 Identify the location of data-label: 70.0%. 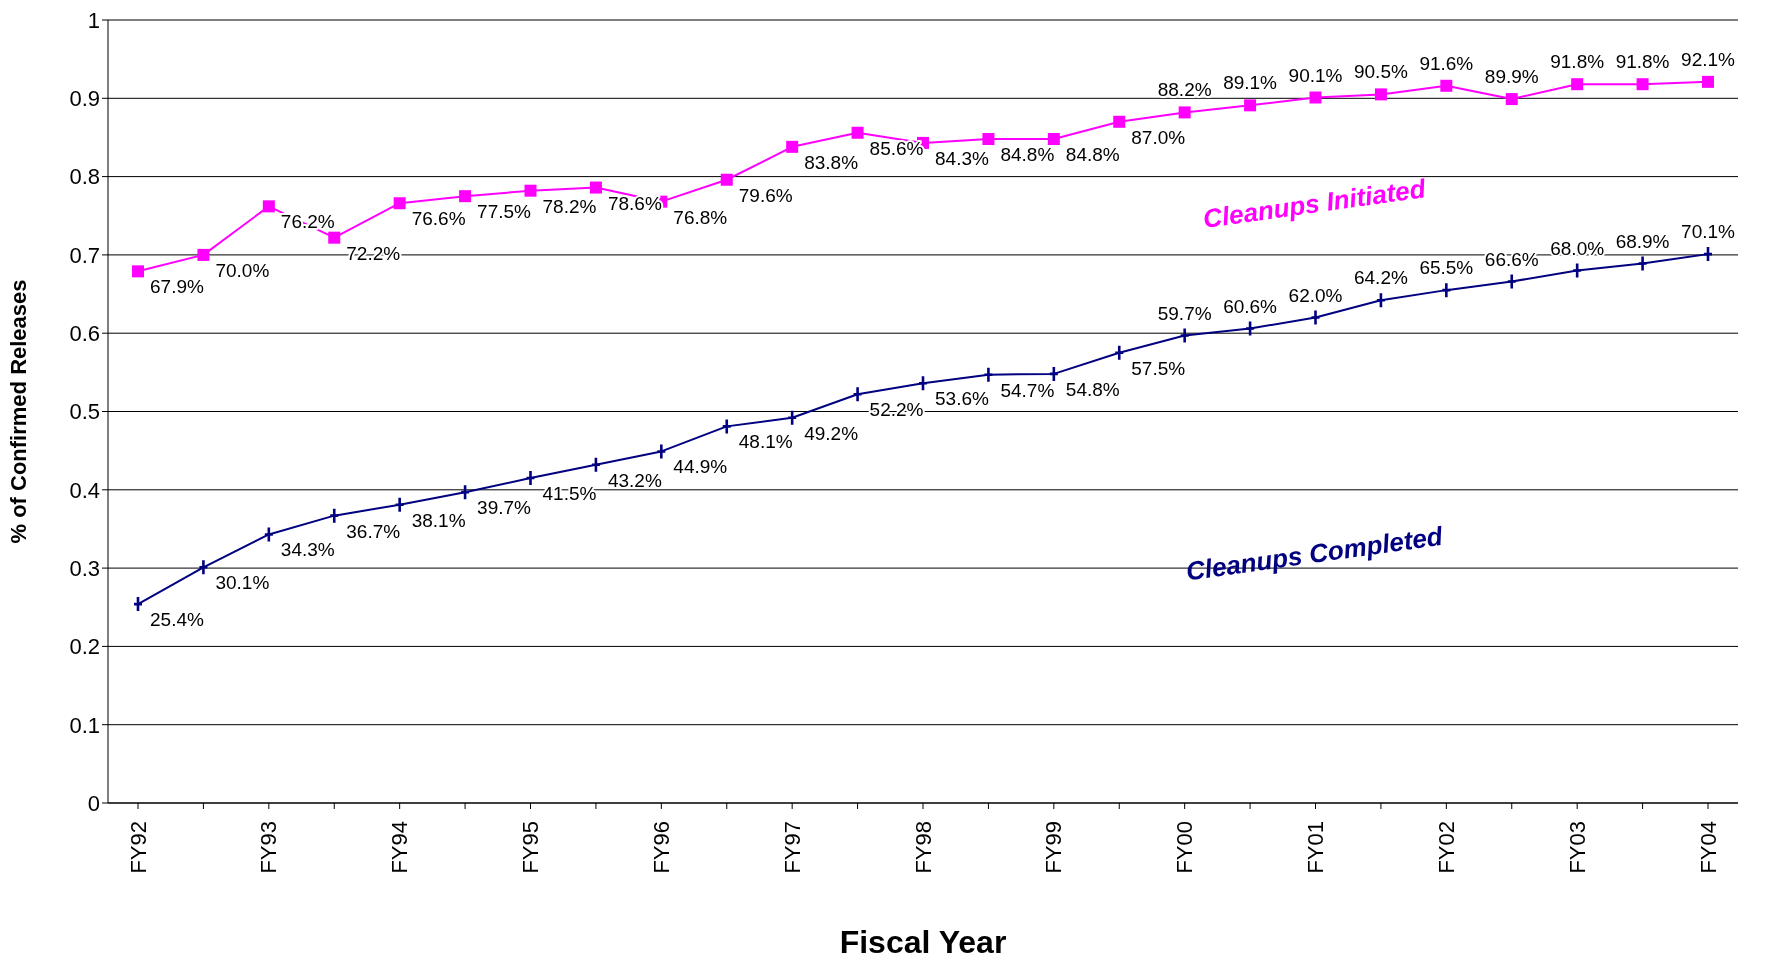
(242, 270).